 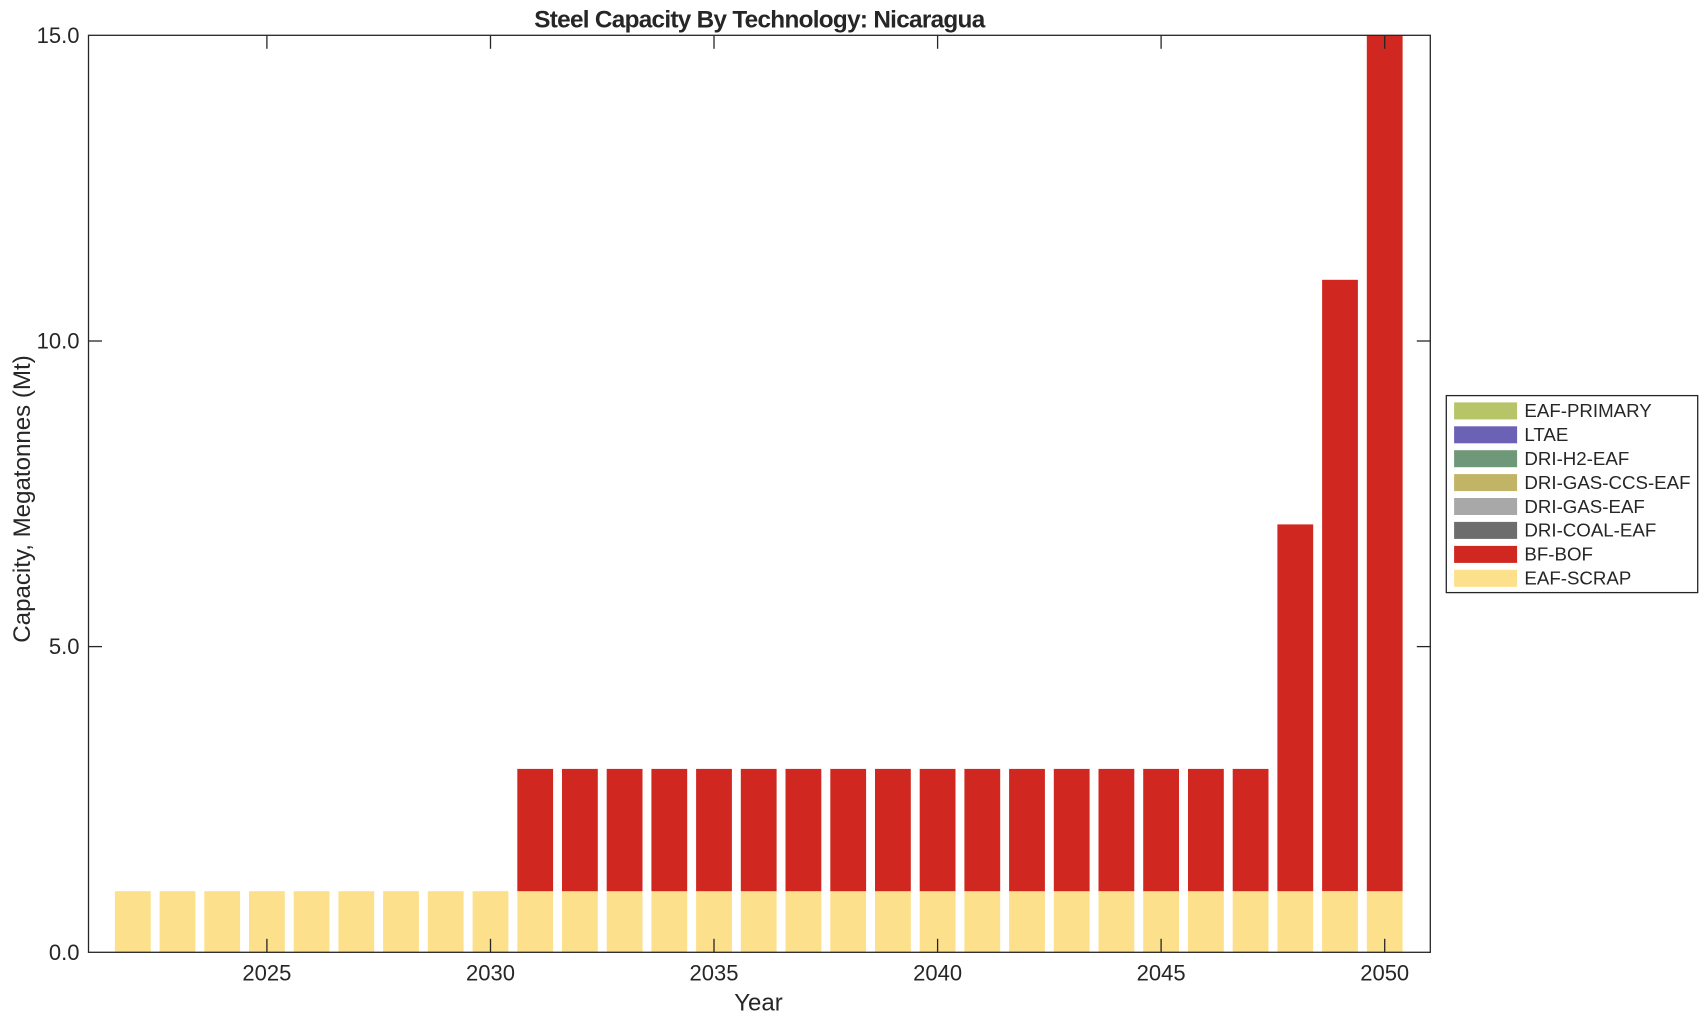 I want to click on svg-text: 2035, so click(x=714, y=973).